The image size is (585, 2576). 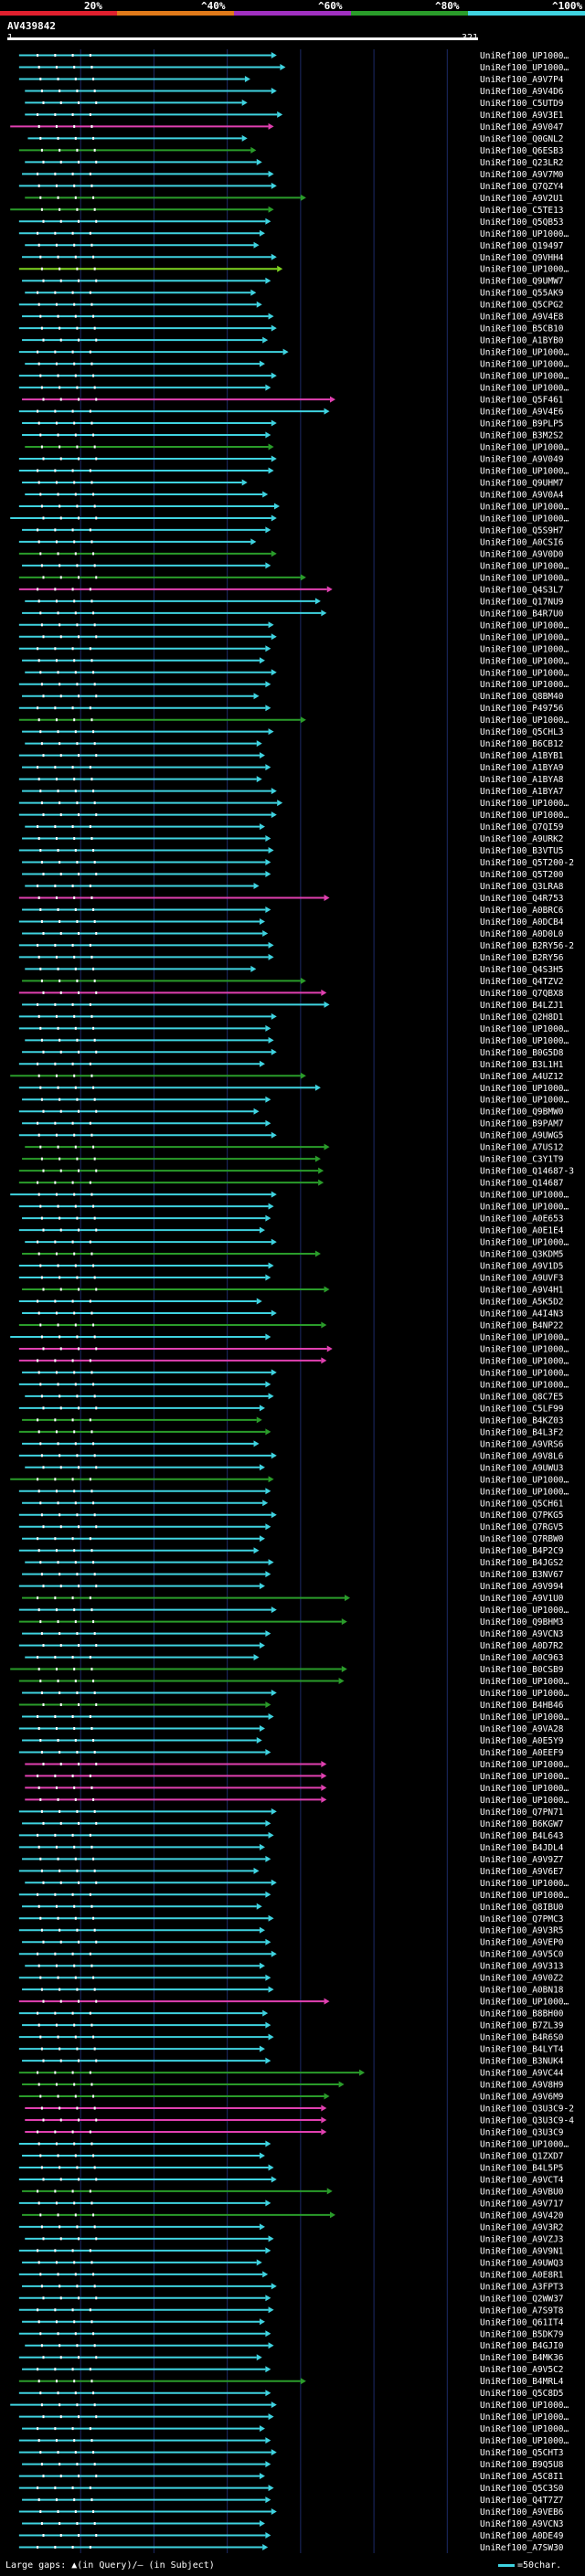 What do you see at coordinates (522, 1919) in the screenshot?
I see `alignment-label: UniRef100_Q7PMC3` at bounding box center [522, 1919].